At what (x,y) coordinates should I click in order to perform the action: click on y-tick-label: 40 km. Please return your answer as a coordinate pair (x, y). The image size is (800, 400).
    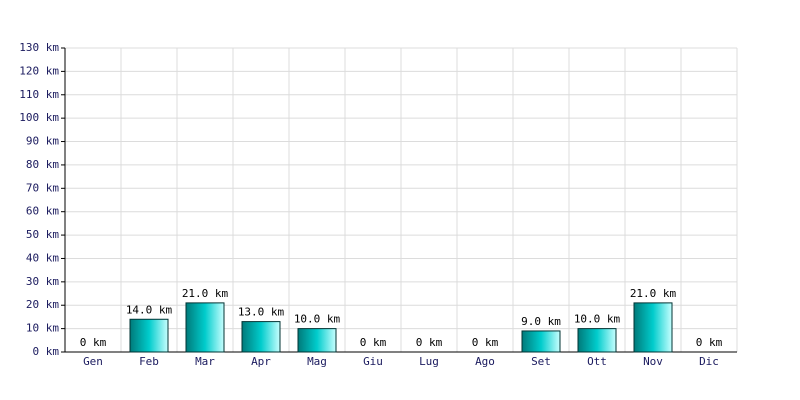
    Looking at the image, I should click on (42, 257).